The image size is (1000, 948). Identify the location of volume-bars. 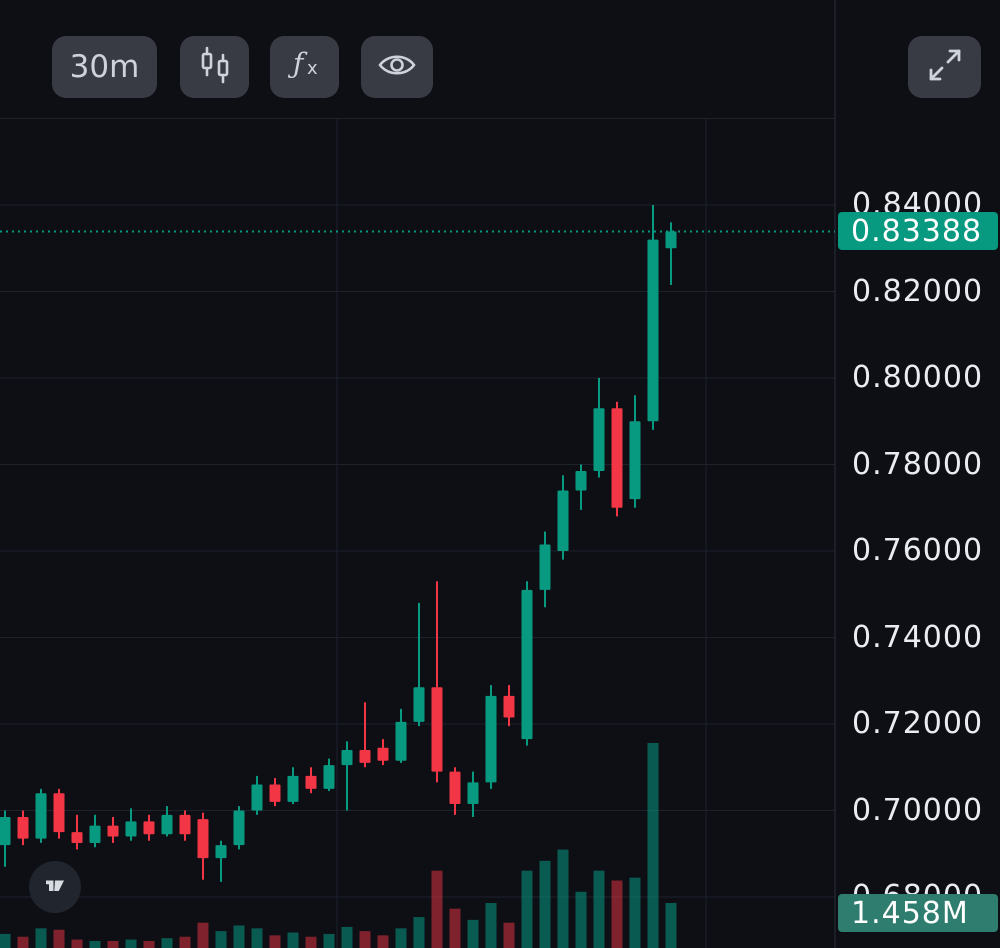
(338, 845).